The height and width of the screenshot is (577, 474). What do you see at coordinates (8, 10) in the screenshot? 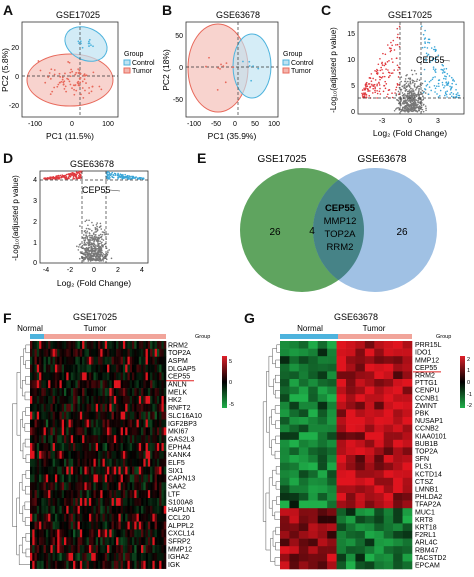
I see `panel-a-letter: A` at bounding box center [8, 10].